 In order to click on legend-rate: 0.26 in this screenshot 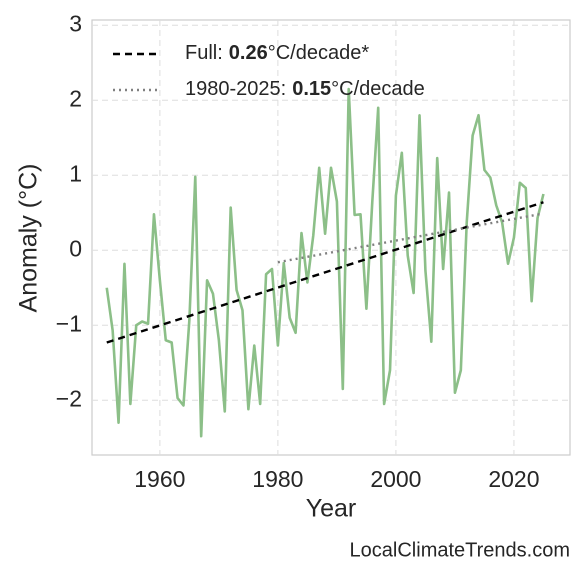, I will do `click(248, 53)`.